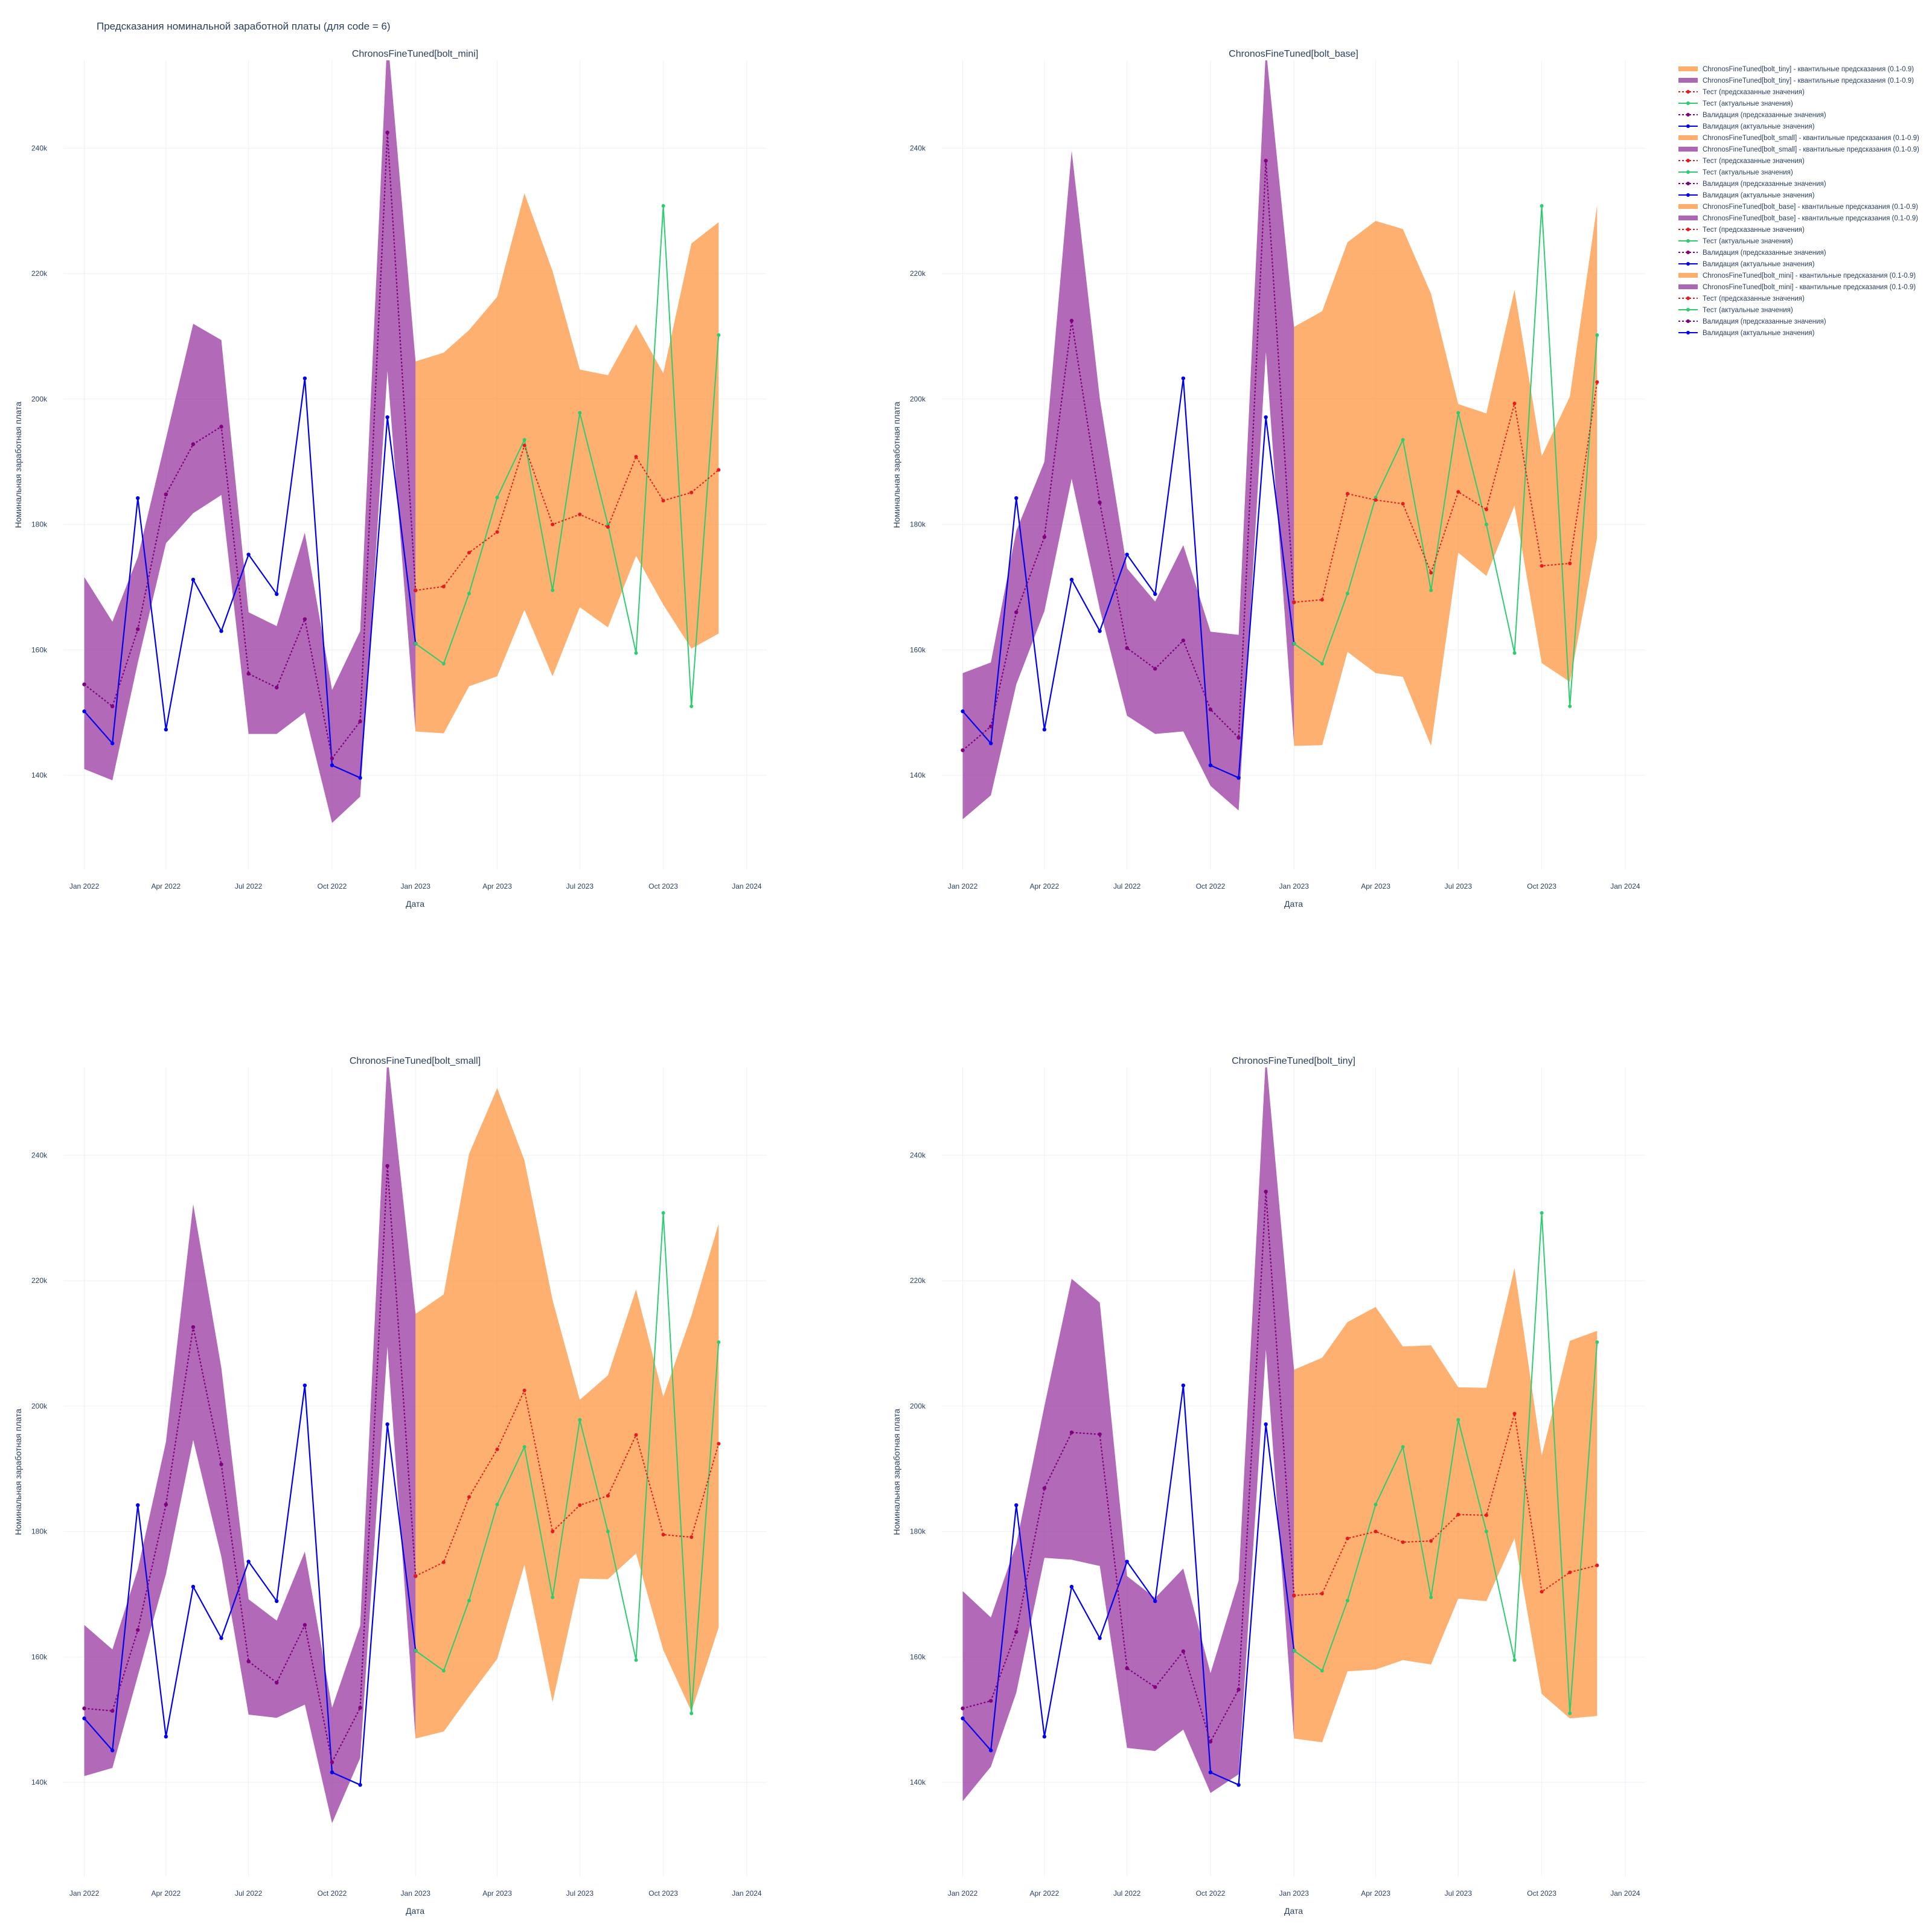 The height and width of the screenshot is (1932, 1932). What do you see at coordinates (918, 525) in the screenshot?
I see `y-tick-label: 180k` at bounding box center [918, 525].